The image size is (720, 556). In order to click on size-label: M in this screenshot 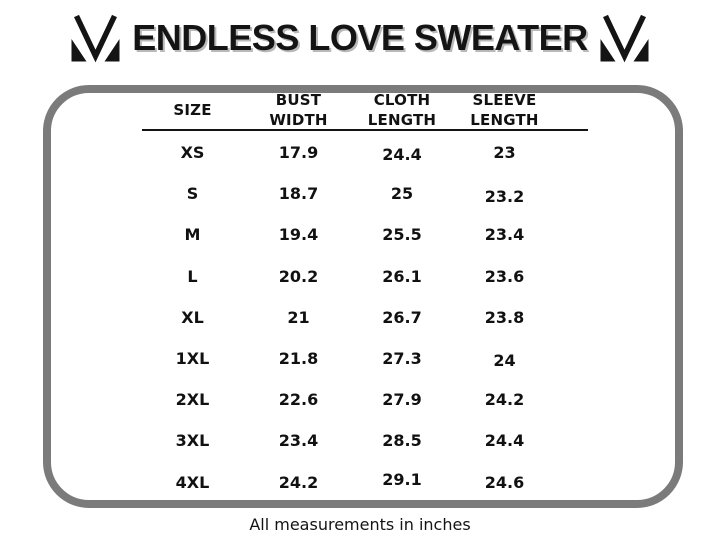, I will do `click(192, 235)`.